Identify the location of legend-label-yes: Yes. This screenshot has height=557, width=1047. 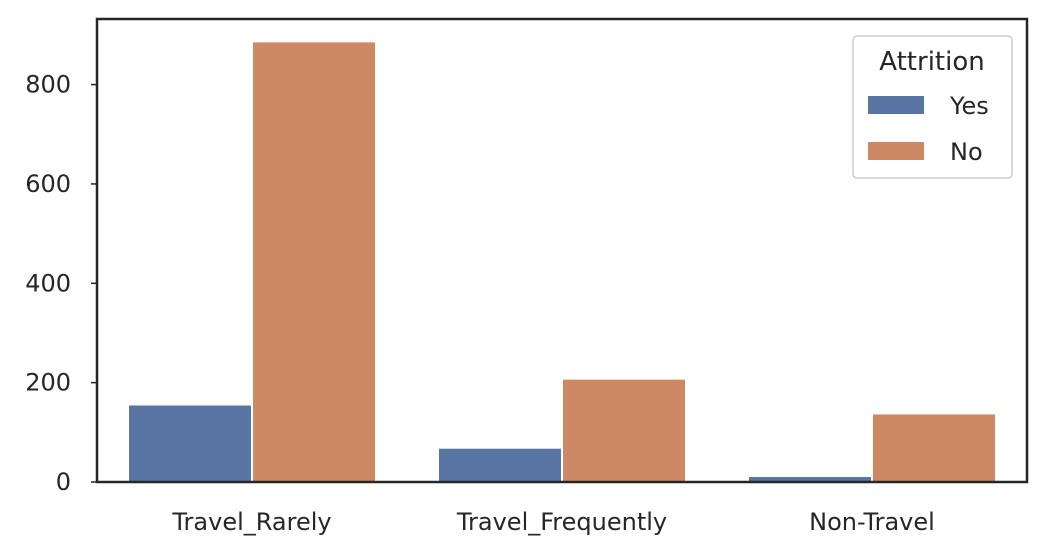
(969, 106).